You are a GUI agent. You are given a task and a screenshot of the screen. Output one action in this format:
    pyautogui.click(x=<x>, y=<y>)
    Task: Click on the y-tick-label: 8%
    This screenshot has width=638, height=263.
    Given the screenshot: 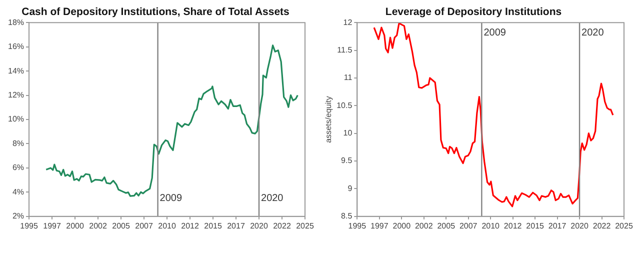 What is the action you would take?
    pyautogui.click(x=18, y=143)
    